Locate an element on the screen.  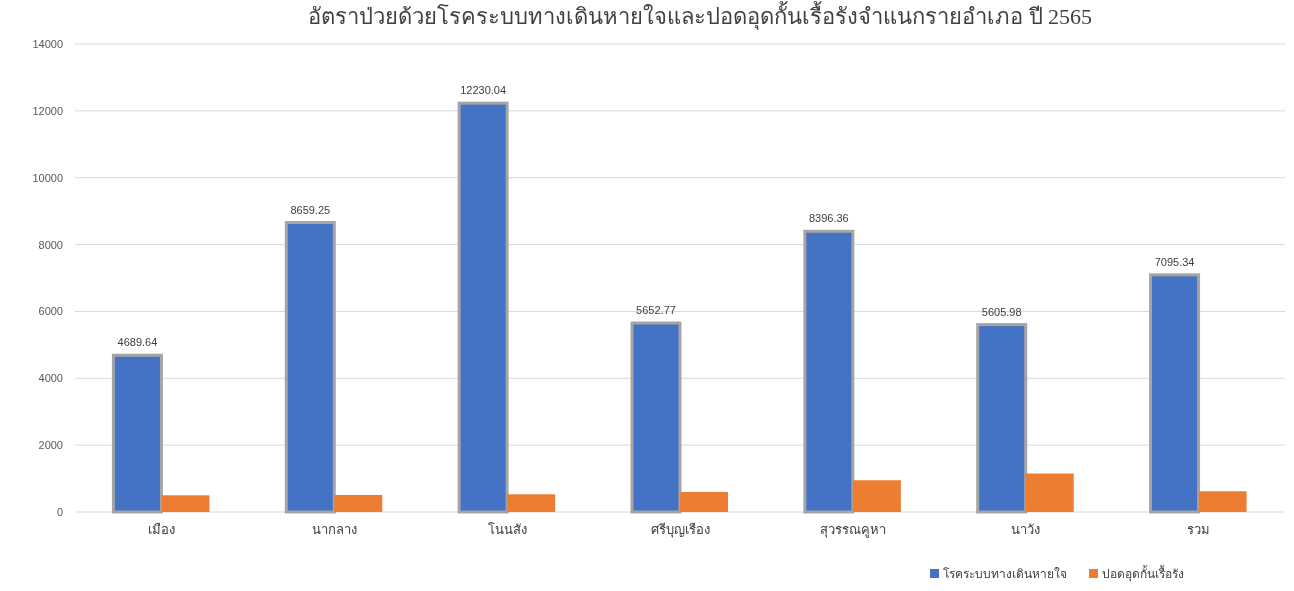
chart-title: อัตราป่วยด้วยโรคระบบทางเดินหายใจและปอดอุดกั้นเรื้อรังจำแนกรายอำเภอ ปี 2565 is located at coordinates (700, 15).